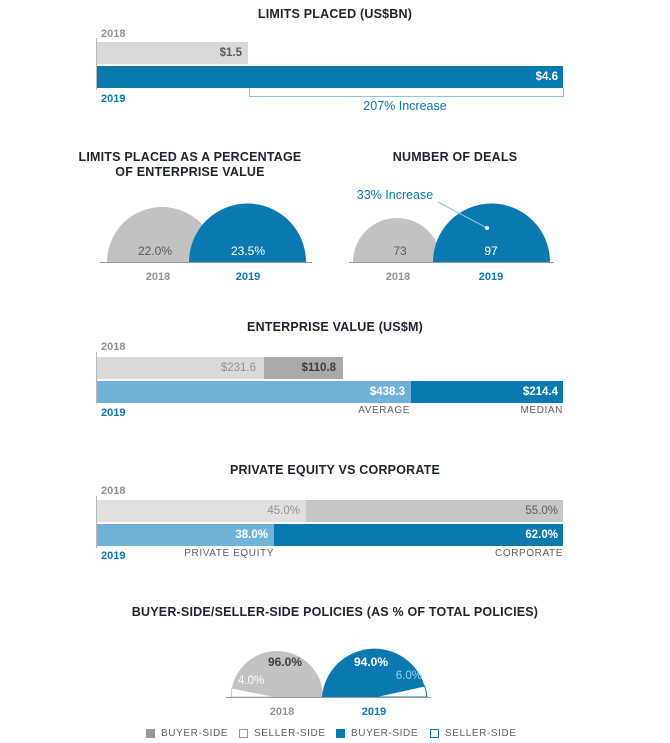 The width and height of the screenshot is (670, 743). I want to click on deals-value-2019: 97, so click(491, 251).